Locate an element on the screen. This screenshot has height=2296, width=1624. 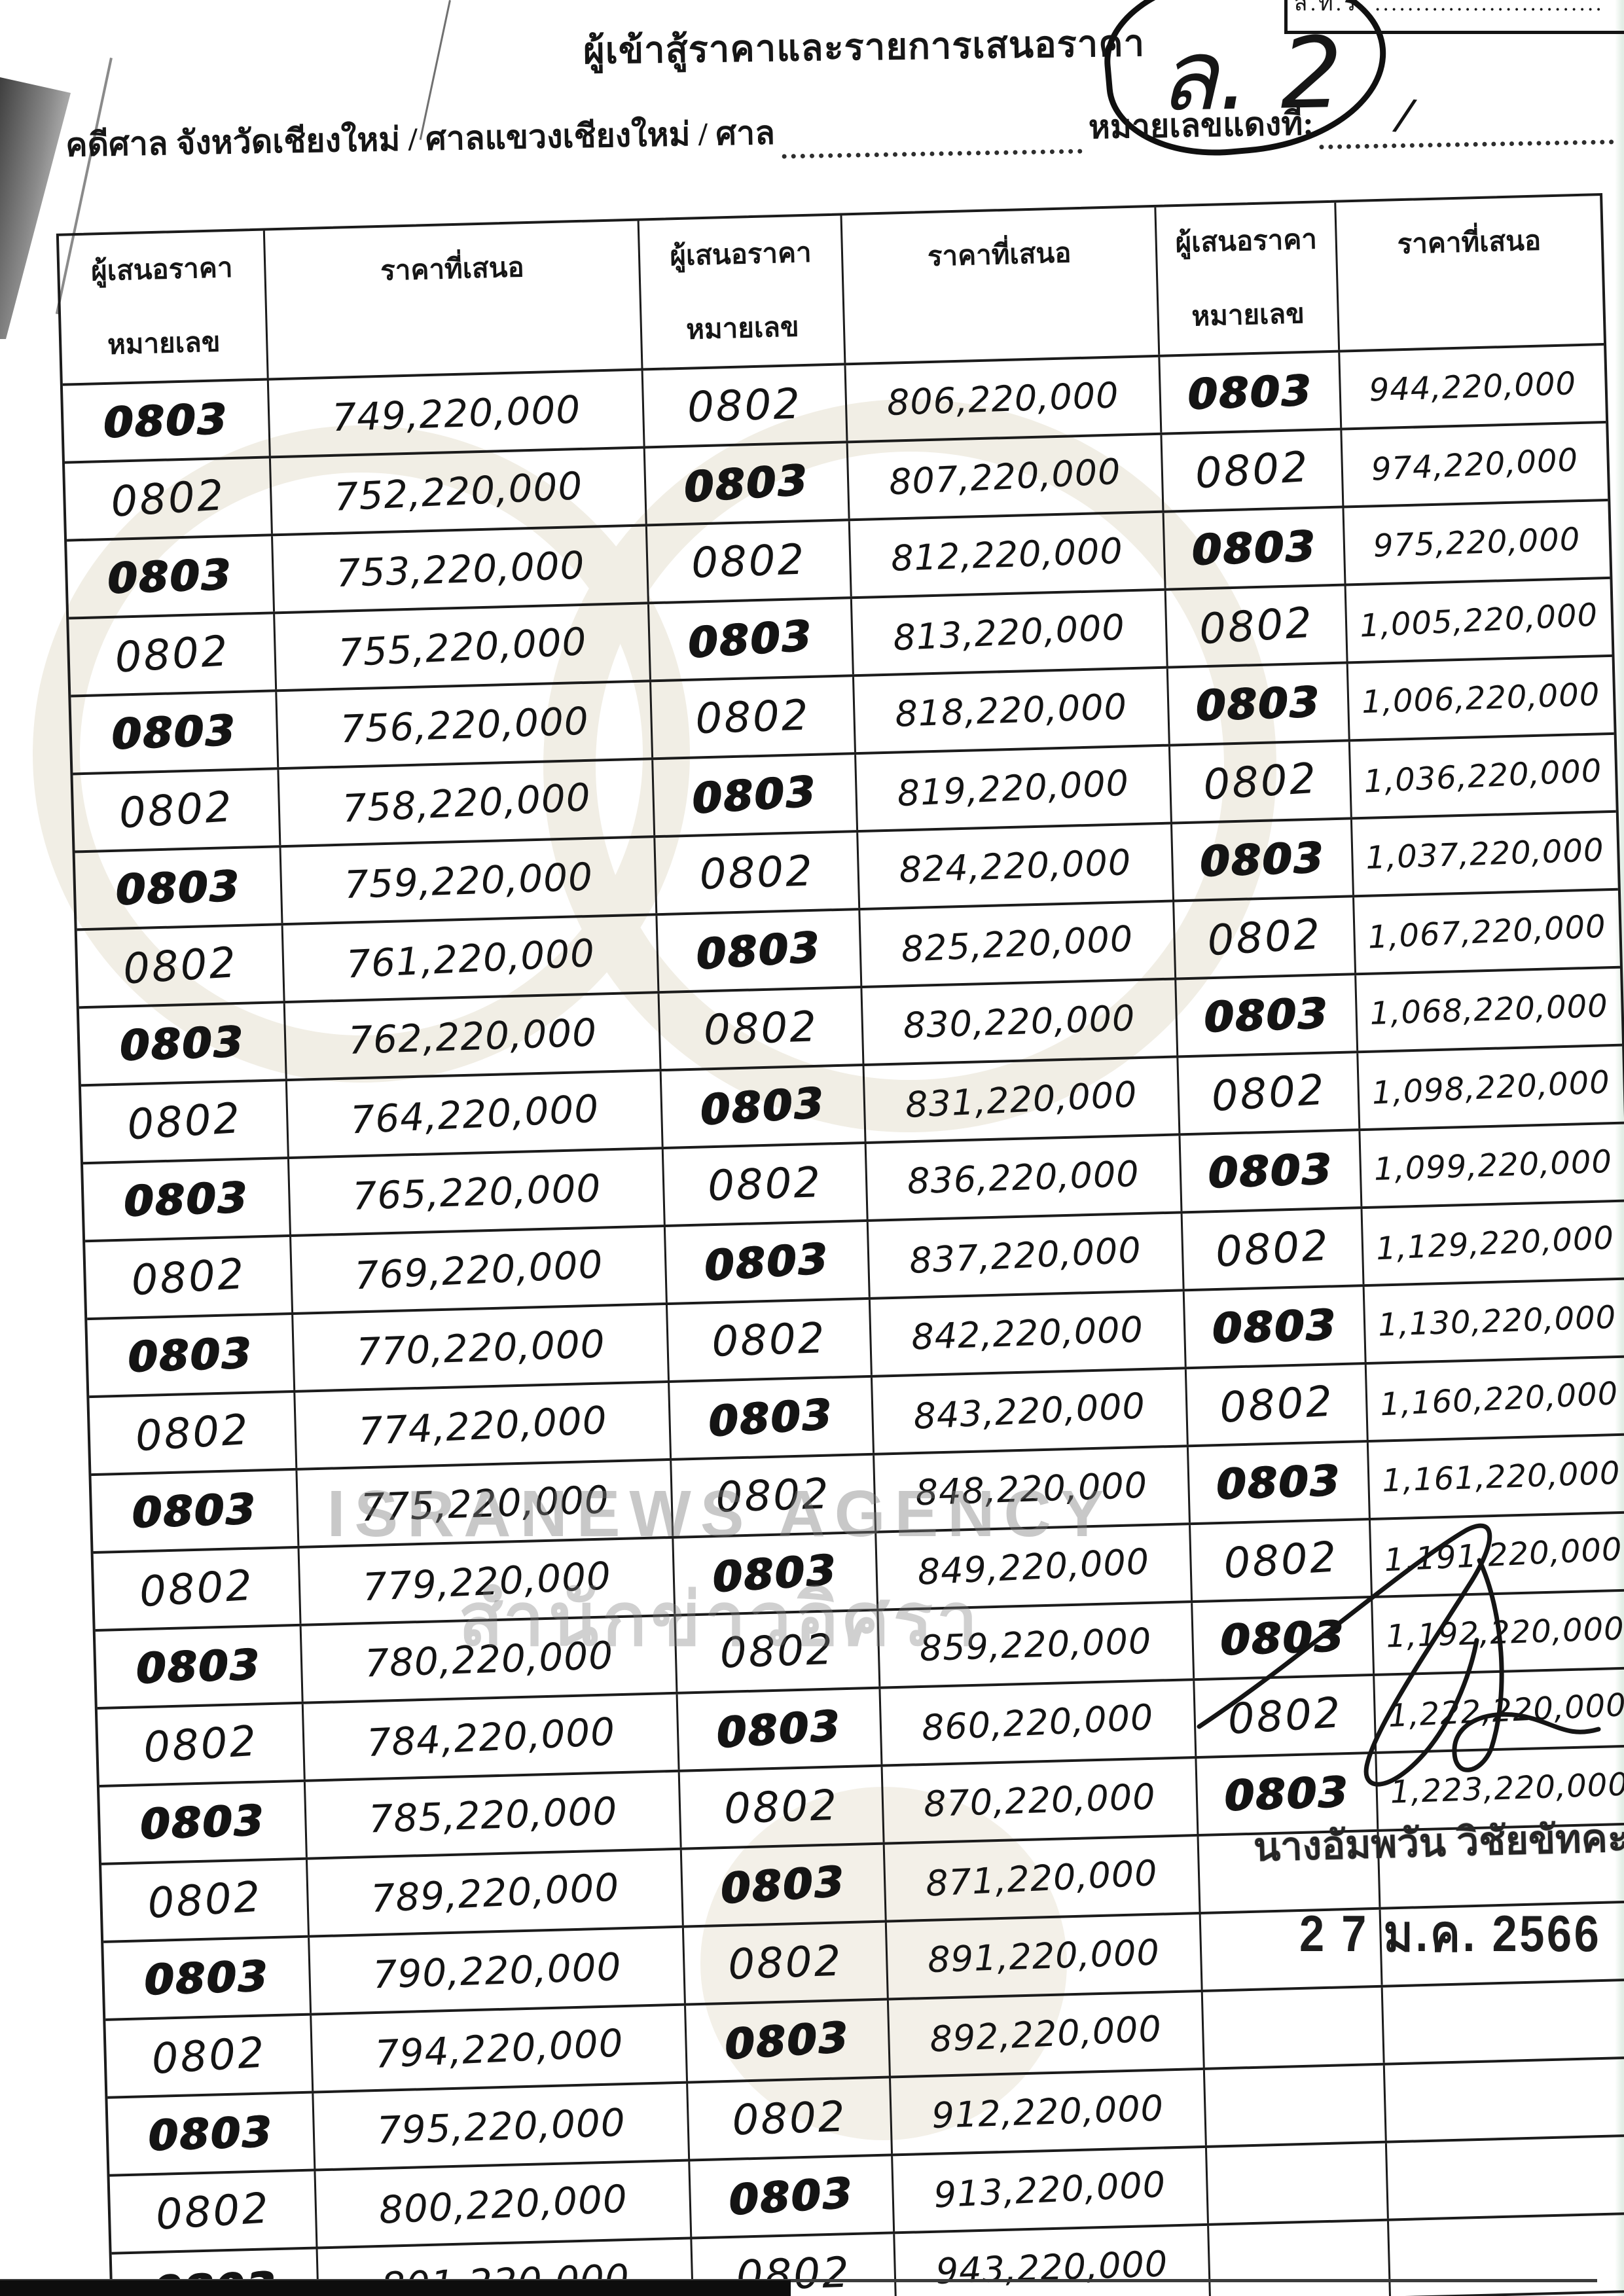
bid-price: 912,220,000 is located at coordinates (1048, 2112).